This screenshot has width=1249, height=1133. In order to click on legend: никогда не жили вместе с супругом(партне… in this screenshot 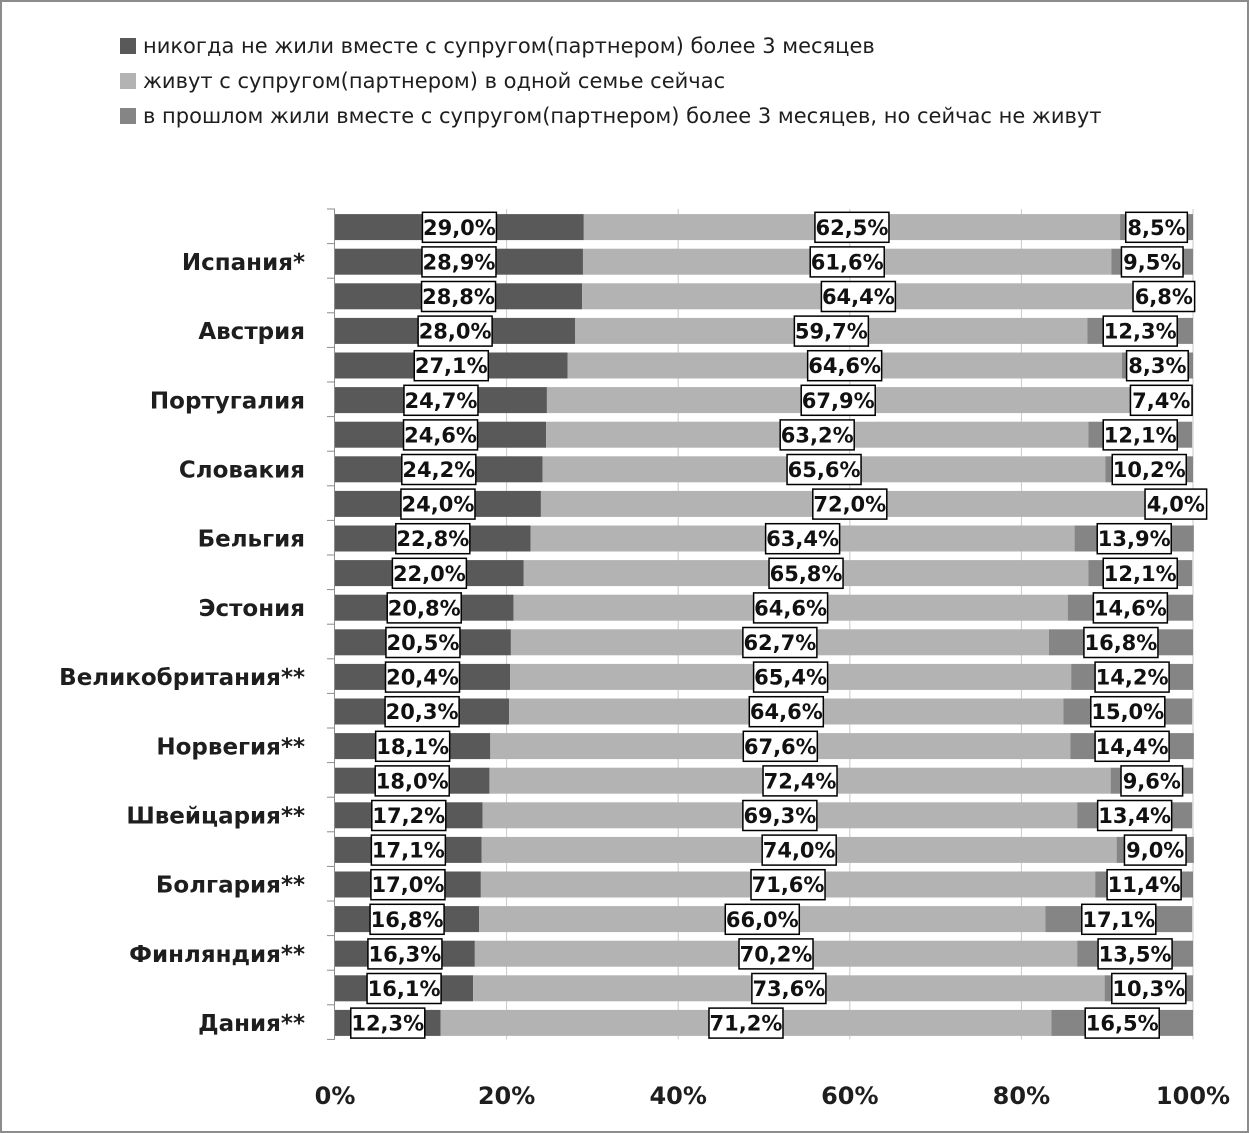, I will do `click(611, 80)`.